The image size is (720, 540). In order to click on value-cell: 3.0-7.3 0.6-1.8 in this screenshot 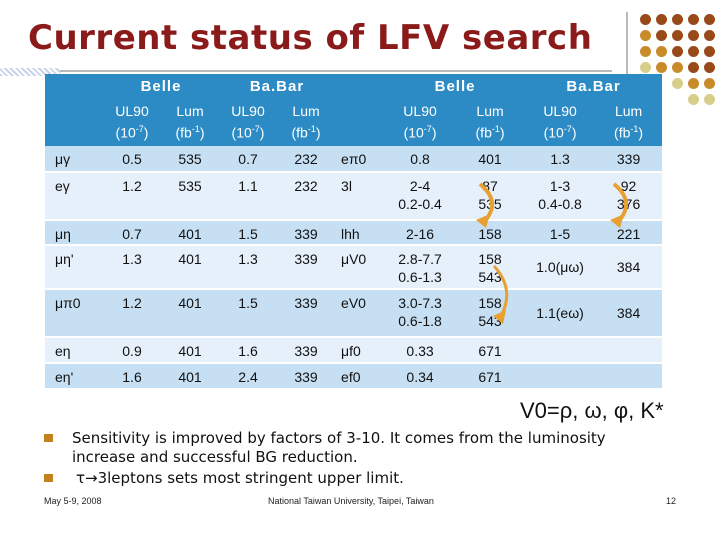, I will do `click(420, 313)`.